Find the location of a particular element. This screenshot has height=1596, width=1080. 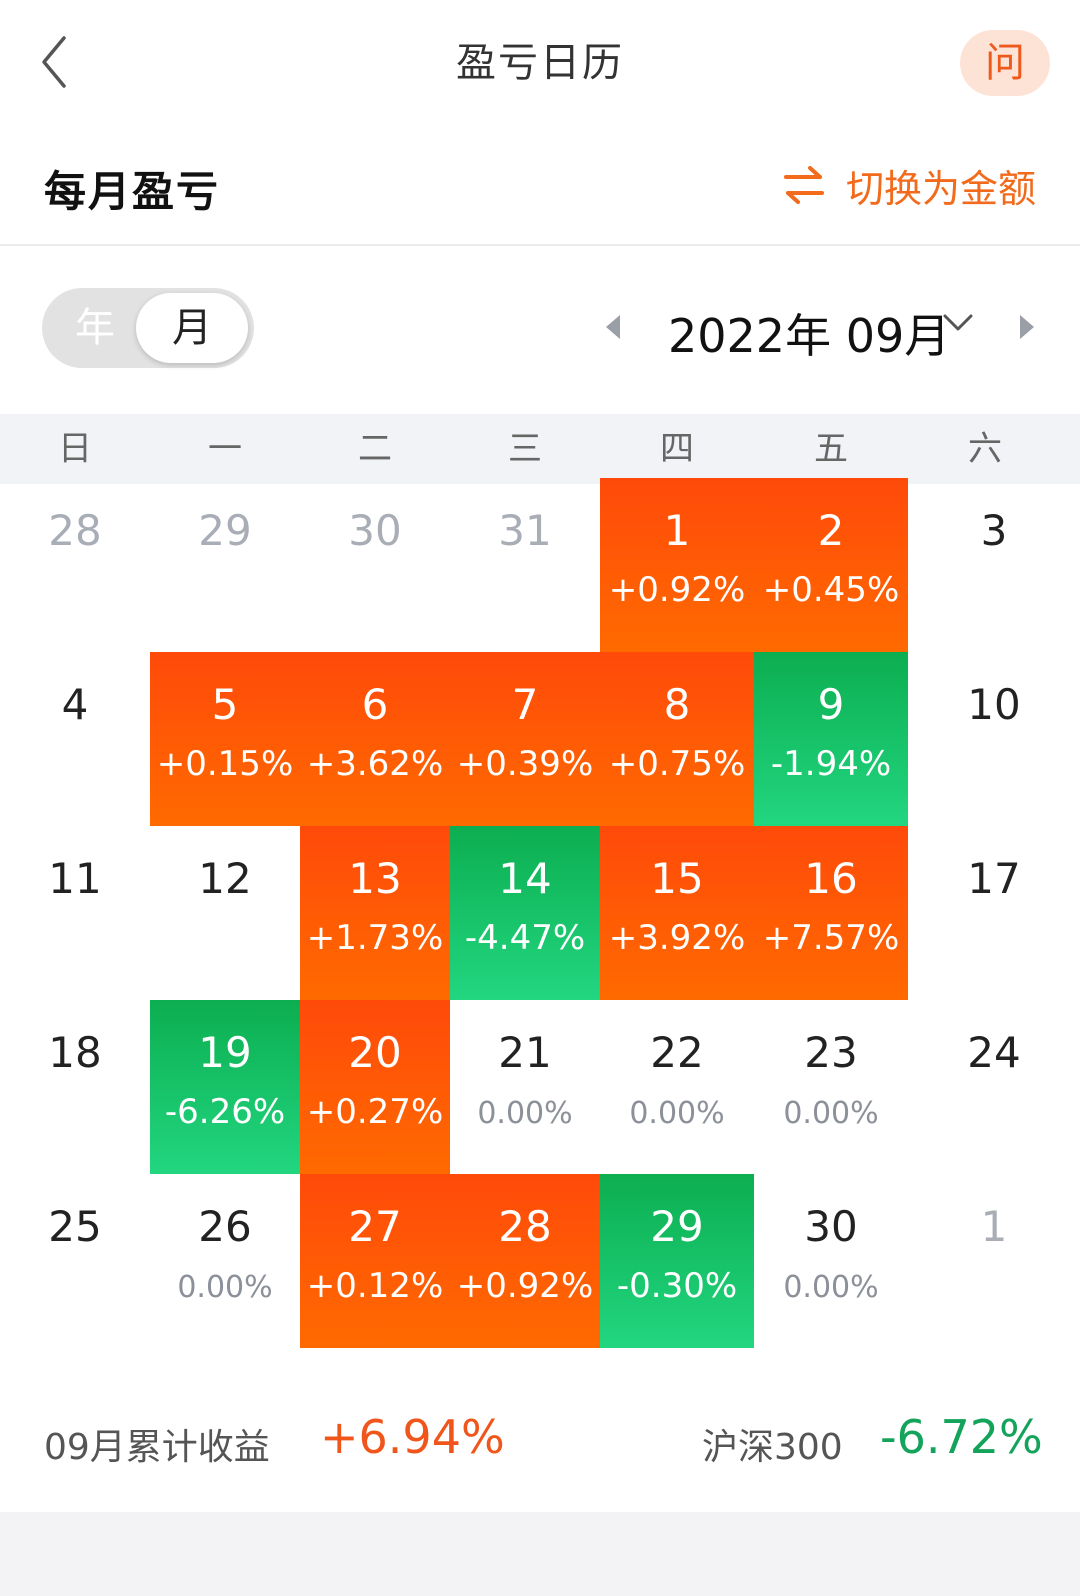

calendar-day-cell: 16 +7.57% is located at coordinates (831, 913).